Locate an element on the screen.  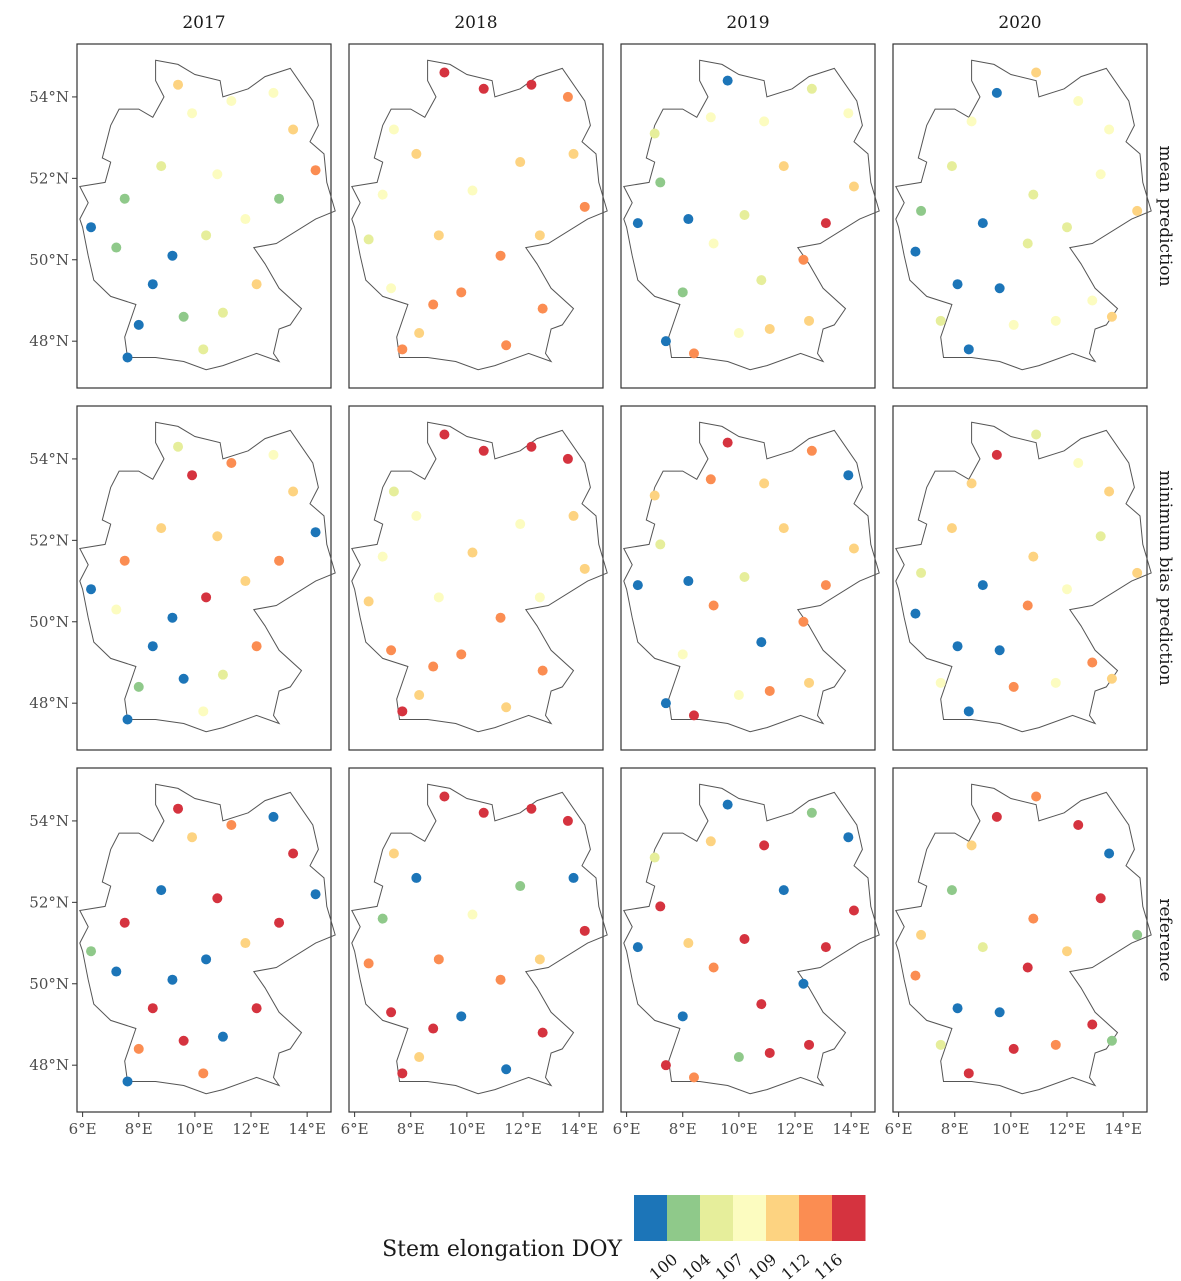
legend-label: 109 is located at coordinates (763, 1265).